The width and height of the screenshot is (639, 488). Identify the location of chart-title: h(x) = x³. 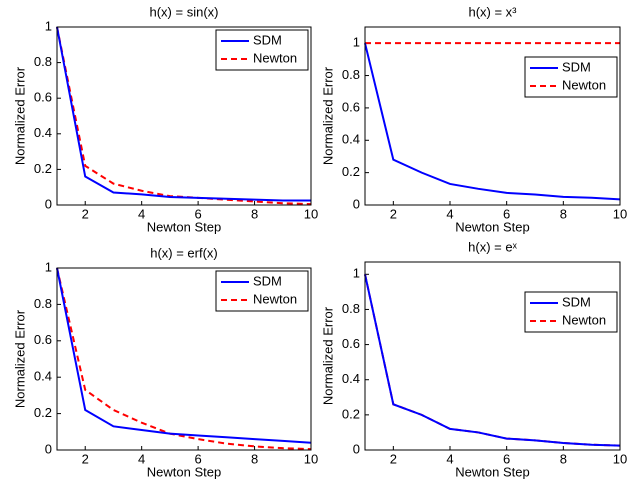
(492, 11).